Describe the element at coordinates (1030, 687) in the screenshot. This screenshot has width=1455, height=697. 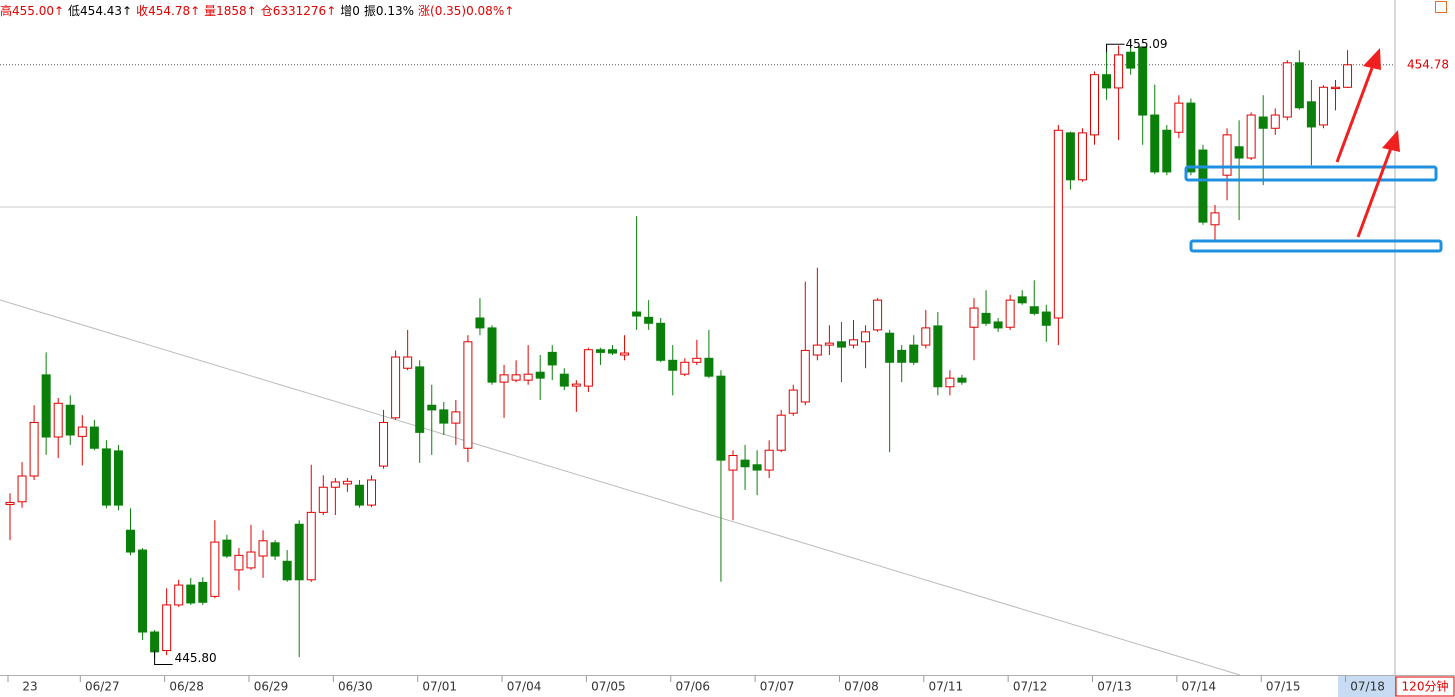
I see `x-tick-label: 07/12` at that location.